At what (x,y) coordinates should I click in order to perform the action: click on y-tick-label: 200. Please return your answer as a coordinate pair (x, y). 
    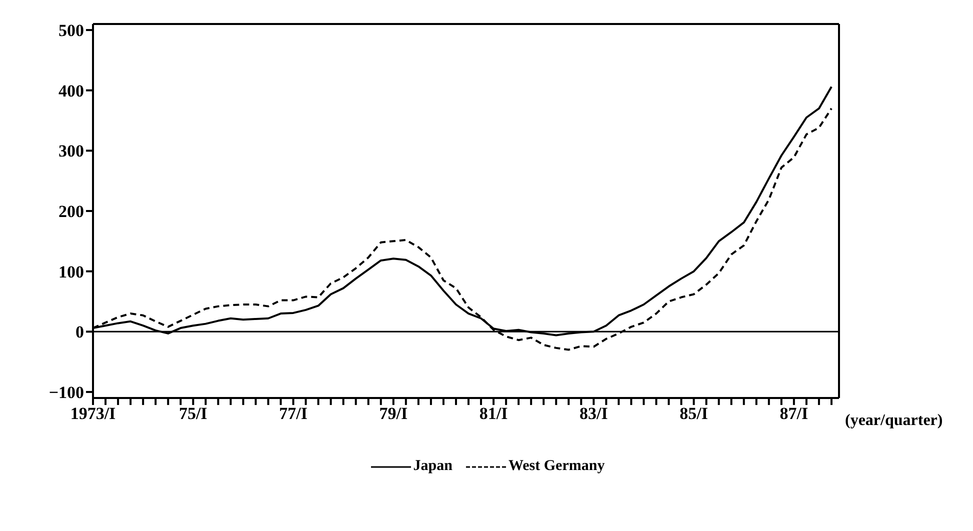
    Looking at the image, I should click on (71, 212).